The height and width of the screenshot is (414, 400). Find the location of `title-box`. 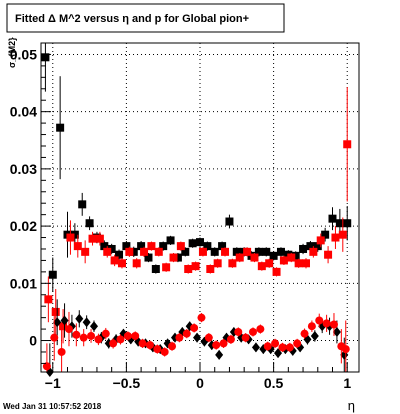

title-box is located at coordinates (145, 18).